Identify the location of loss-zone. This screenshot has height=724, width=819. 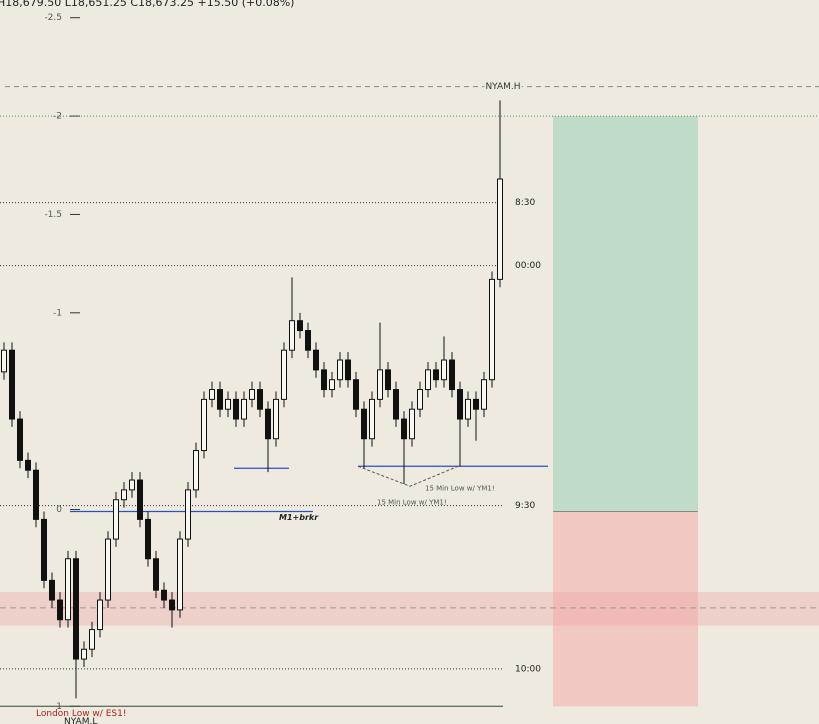
(625, 609).